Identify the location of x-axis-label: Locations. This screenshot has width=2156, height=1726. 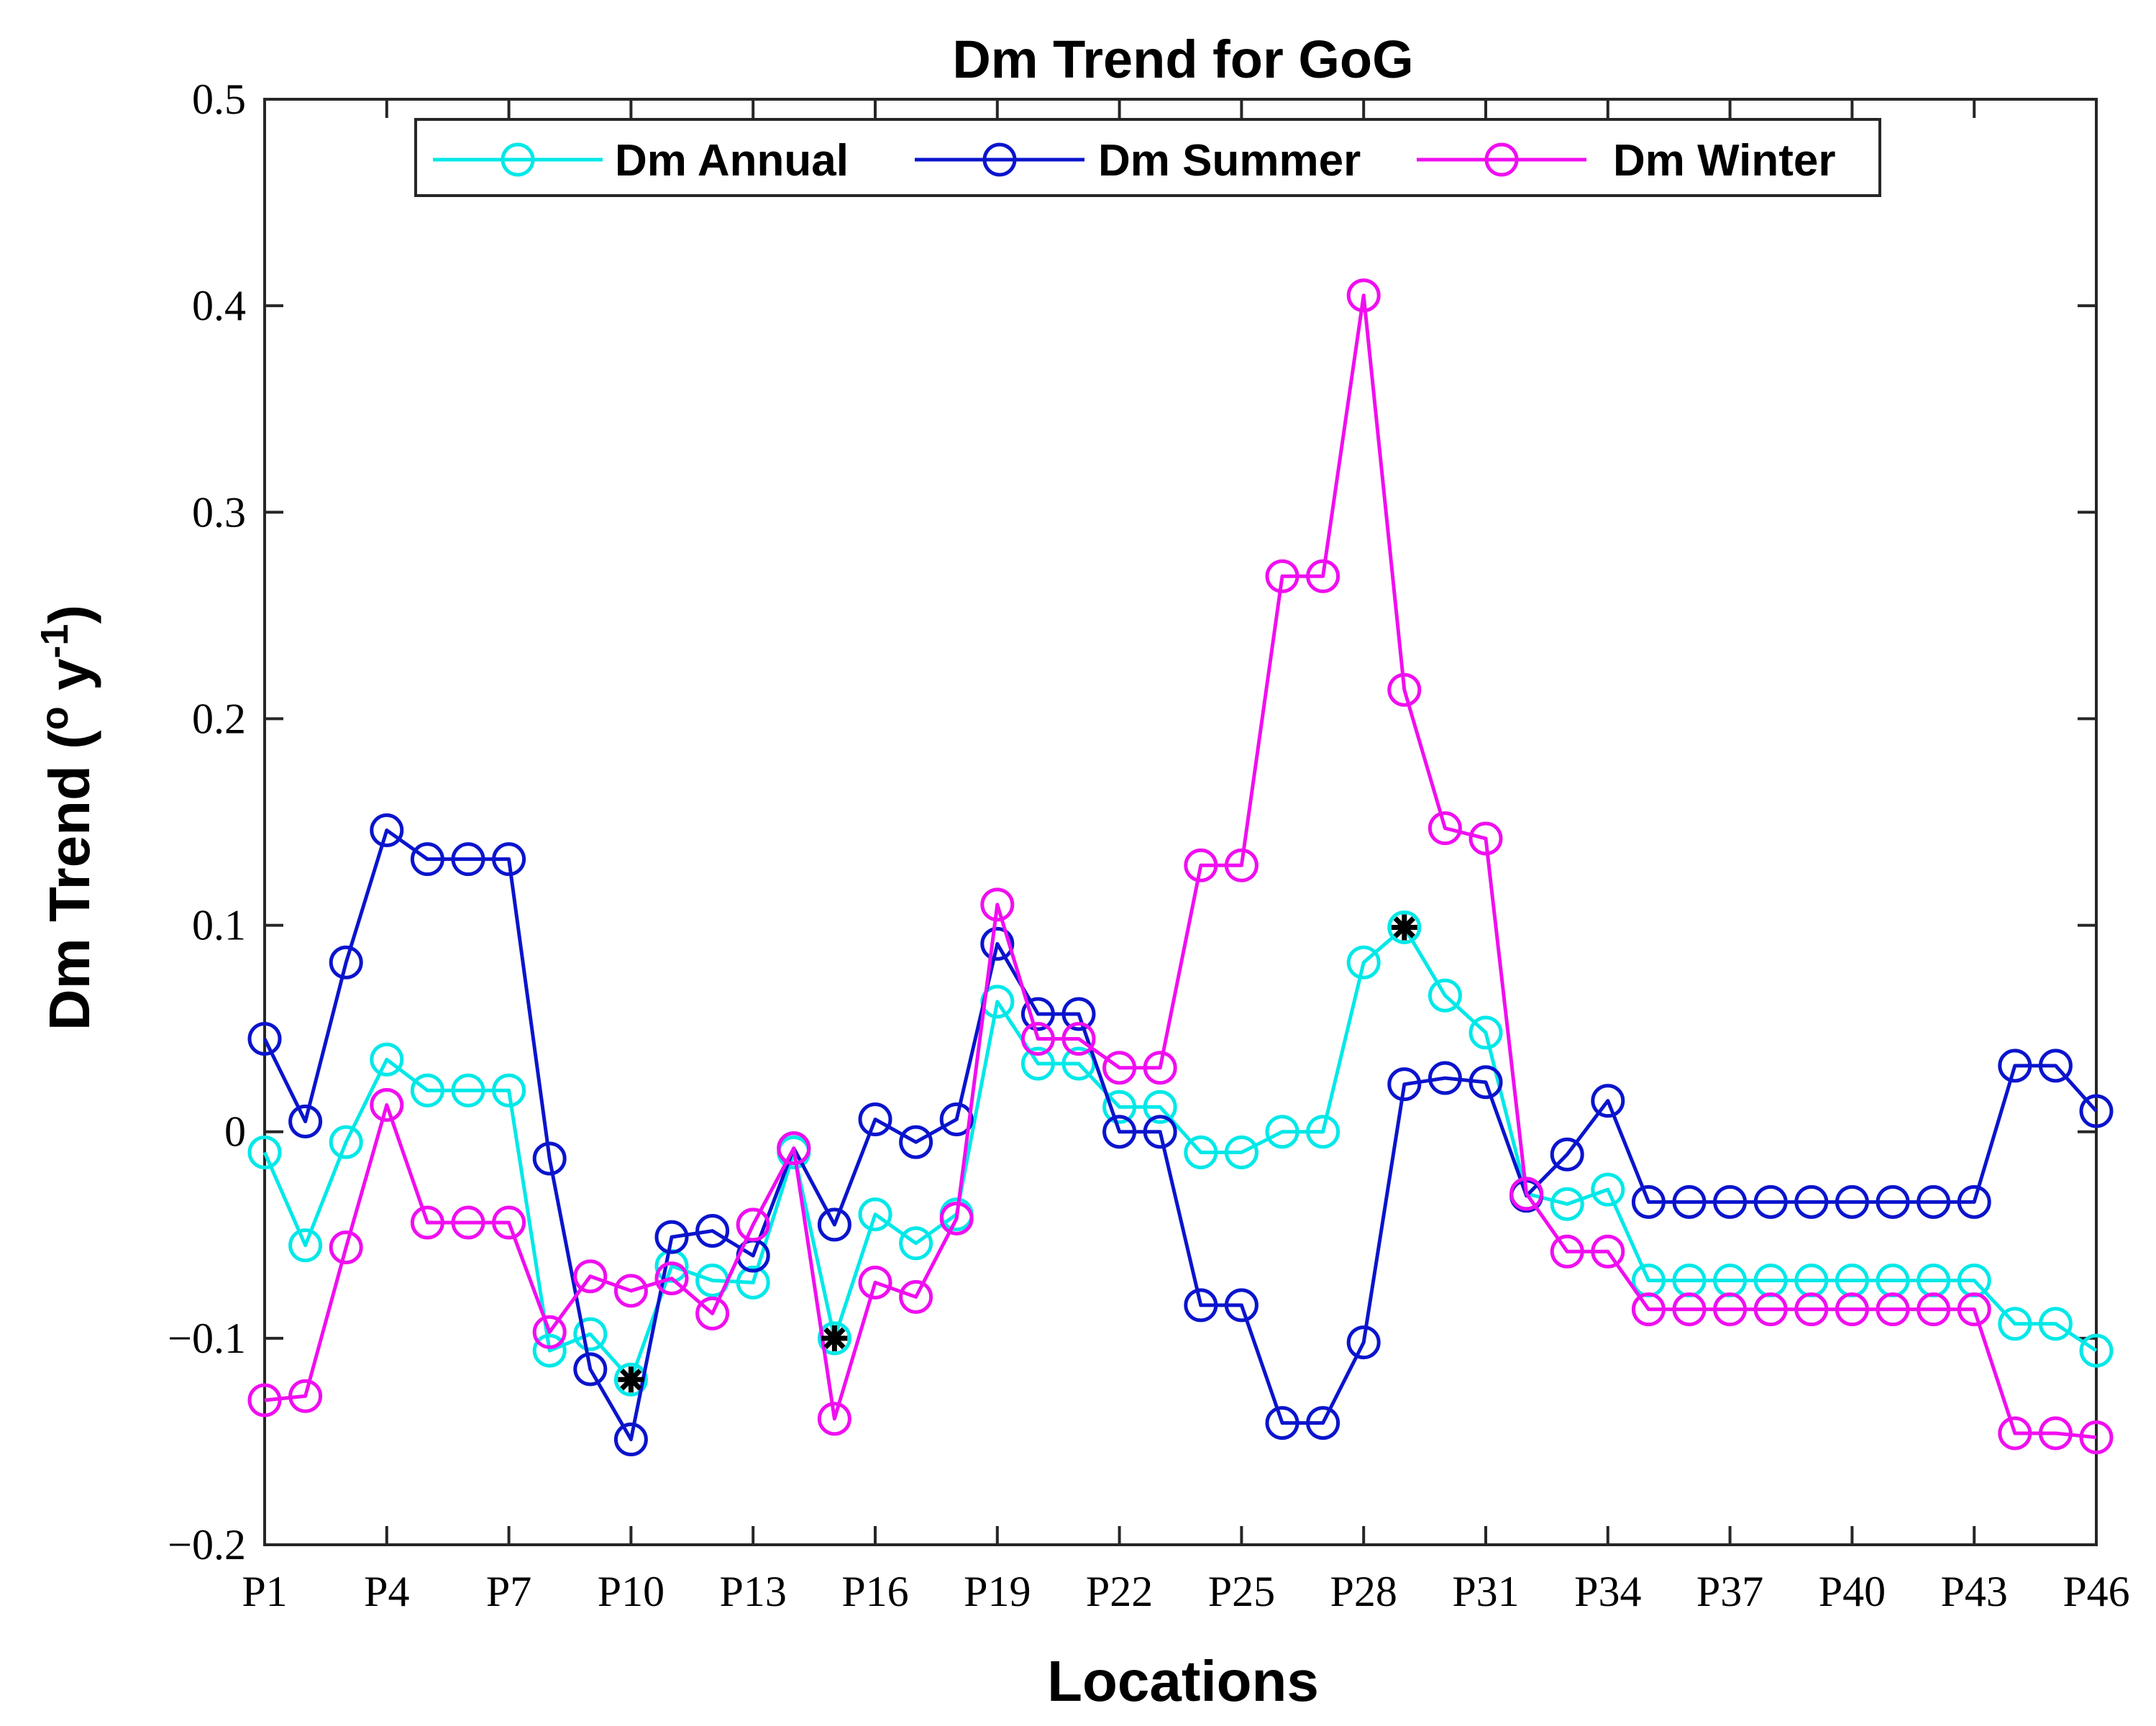
(1183, 1681).